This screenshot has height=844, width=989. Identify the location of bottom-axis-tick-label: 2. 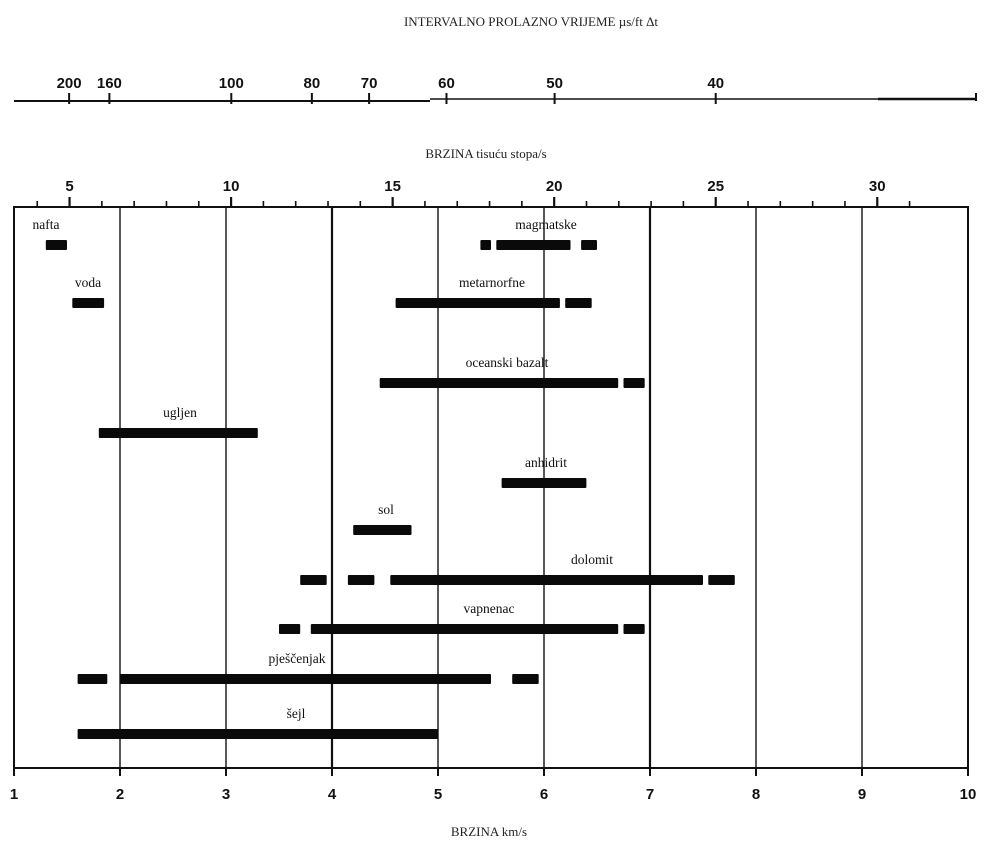
(120, 794).